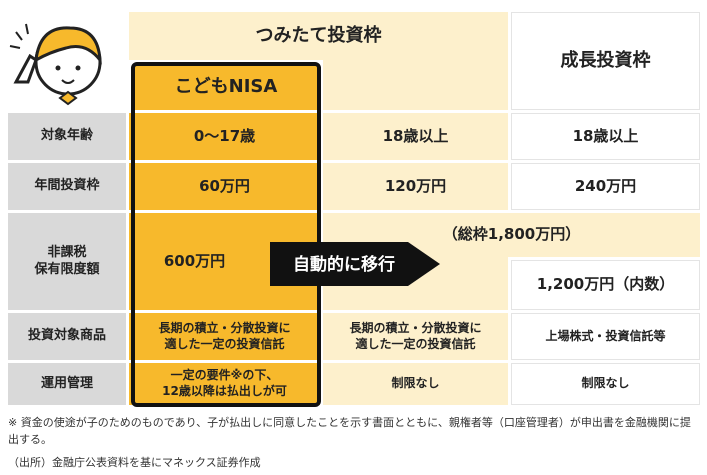  I want to click on tsumitate-header: つみたて投資枠, so click(318, 36).